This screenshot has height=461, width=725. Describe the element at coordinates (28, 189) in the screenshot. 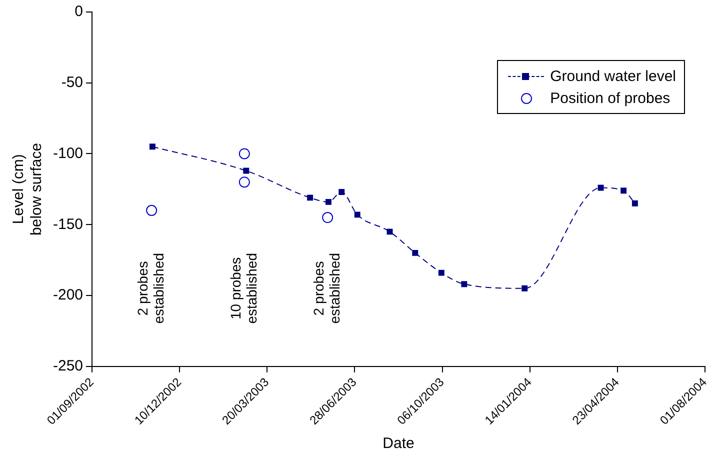

I see `y-axis-title: Level (cm) below surface` at that location.